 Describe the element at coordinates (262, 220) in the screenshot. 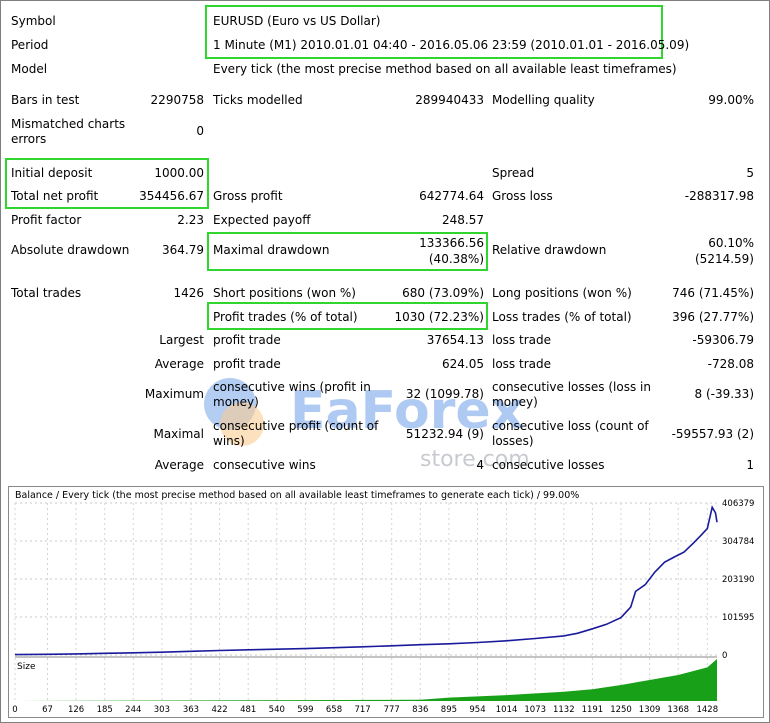

I see `expected-payoff-label: Expected payoff` at that location.